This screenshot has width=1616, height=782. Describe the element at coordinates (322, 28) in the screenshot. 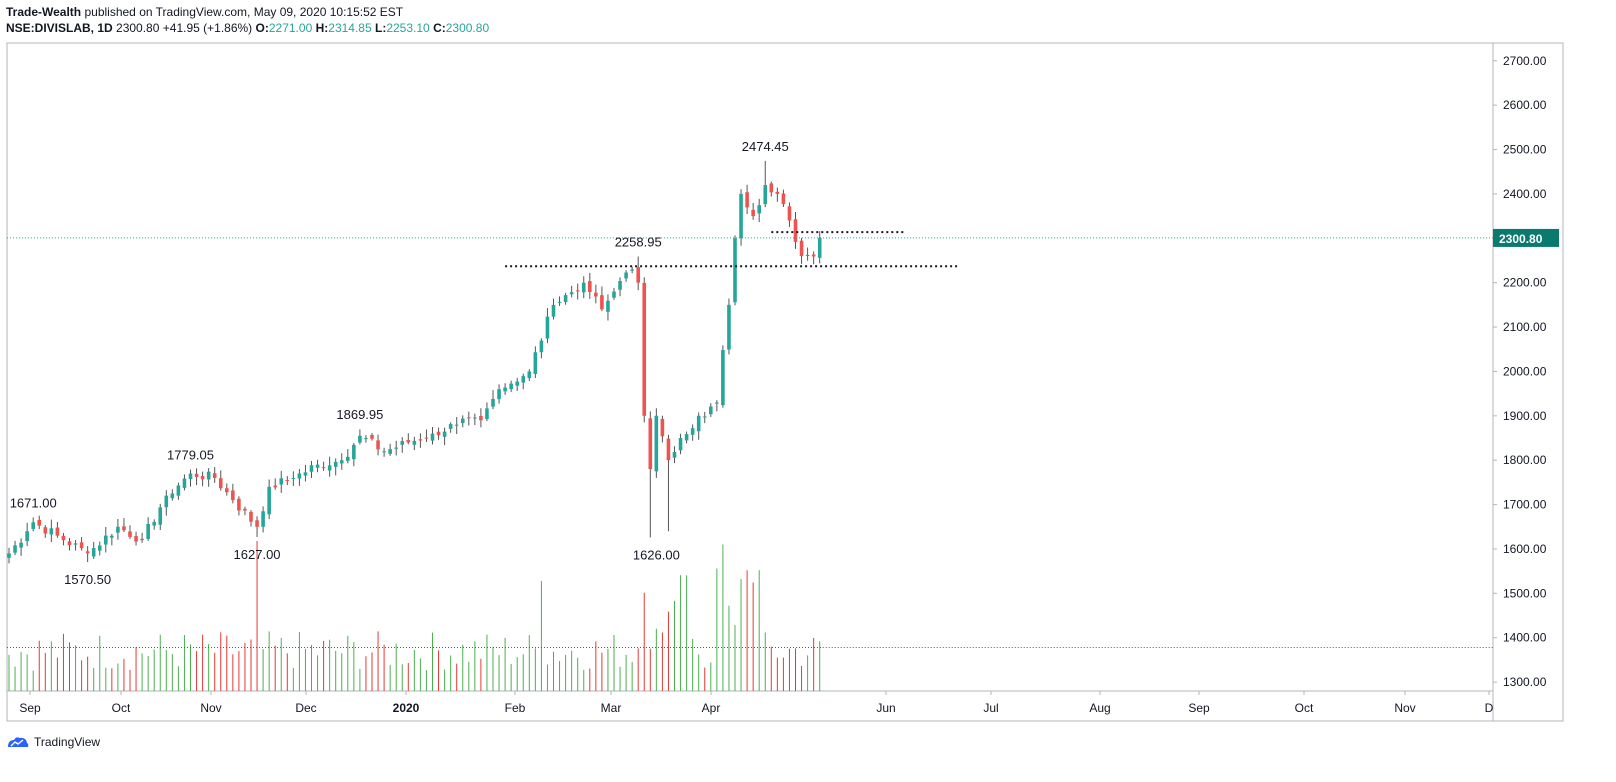

I see `high-label: H:` at that location.